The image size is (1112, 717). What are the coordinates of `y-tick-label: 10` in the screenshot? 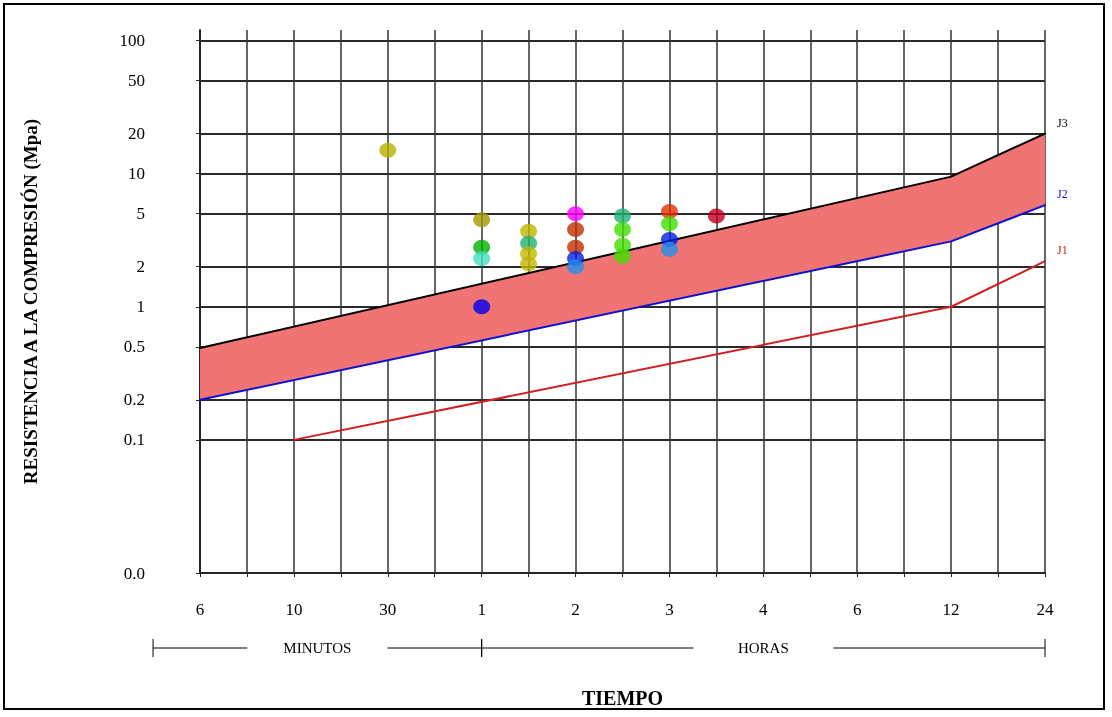 It's located at (136, 174).